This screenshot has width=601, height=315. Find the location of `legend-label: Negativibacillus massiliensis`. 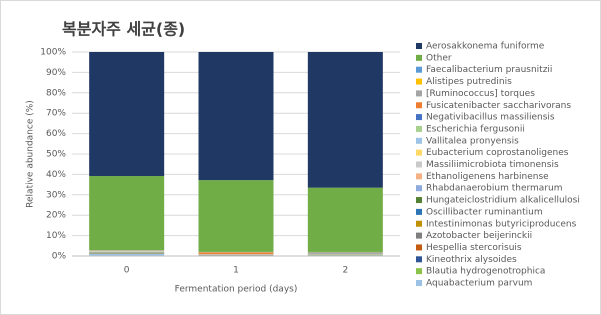

legend-label: Negativibacillus massiliensis is located at coordinates (490, 118).